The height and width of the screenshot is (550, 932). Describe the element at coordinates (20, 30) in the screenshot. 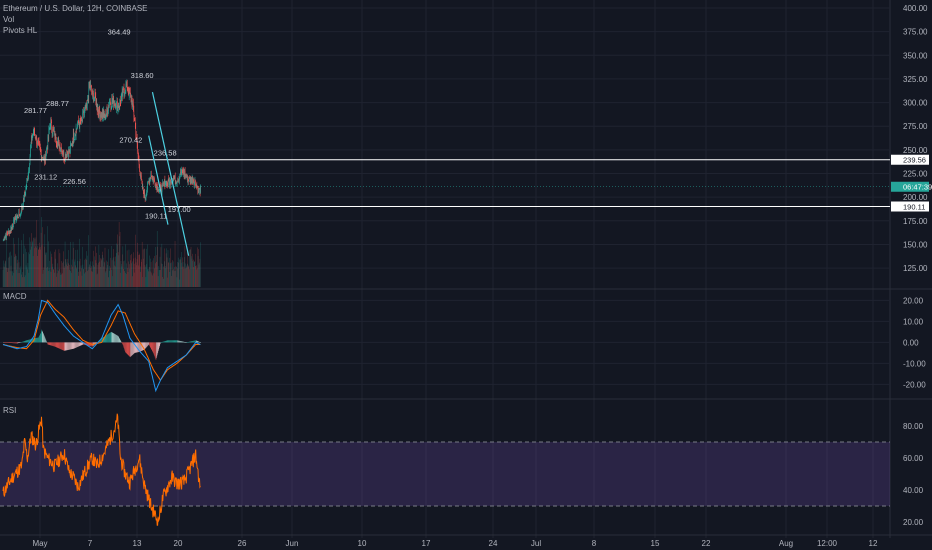

I see `pivots-indicator-label: Pivots HL` at that location.